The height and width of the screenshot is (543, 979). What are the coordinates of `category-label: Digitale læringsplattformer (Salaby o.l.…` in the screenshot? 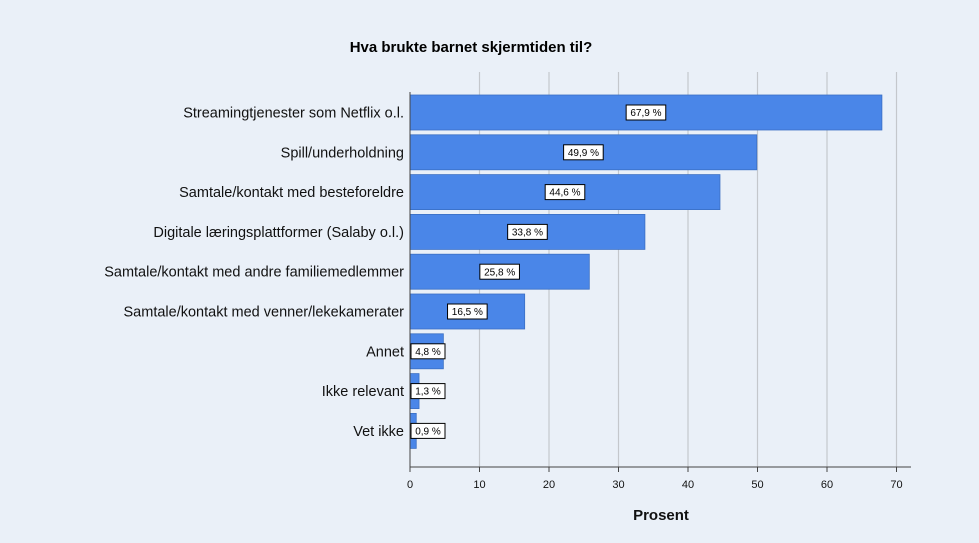 It's located at (278, 233).